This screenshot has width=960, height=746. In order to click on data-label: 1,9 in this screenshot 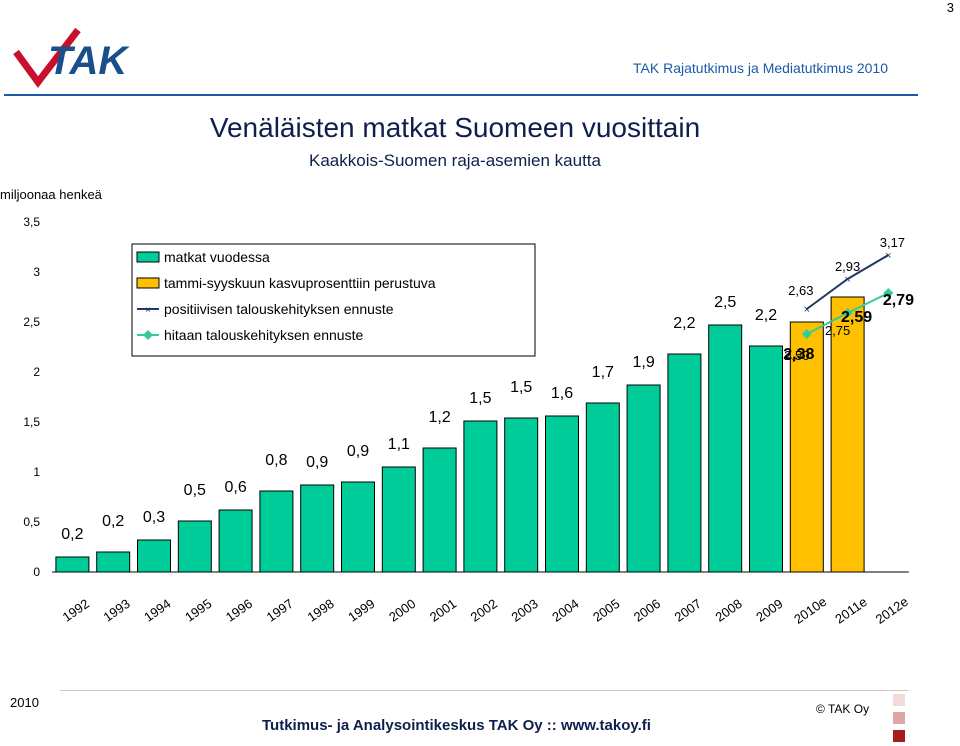, I will do `click(643, 362)`.